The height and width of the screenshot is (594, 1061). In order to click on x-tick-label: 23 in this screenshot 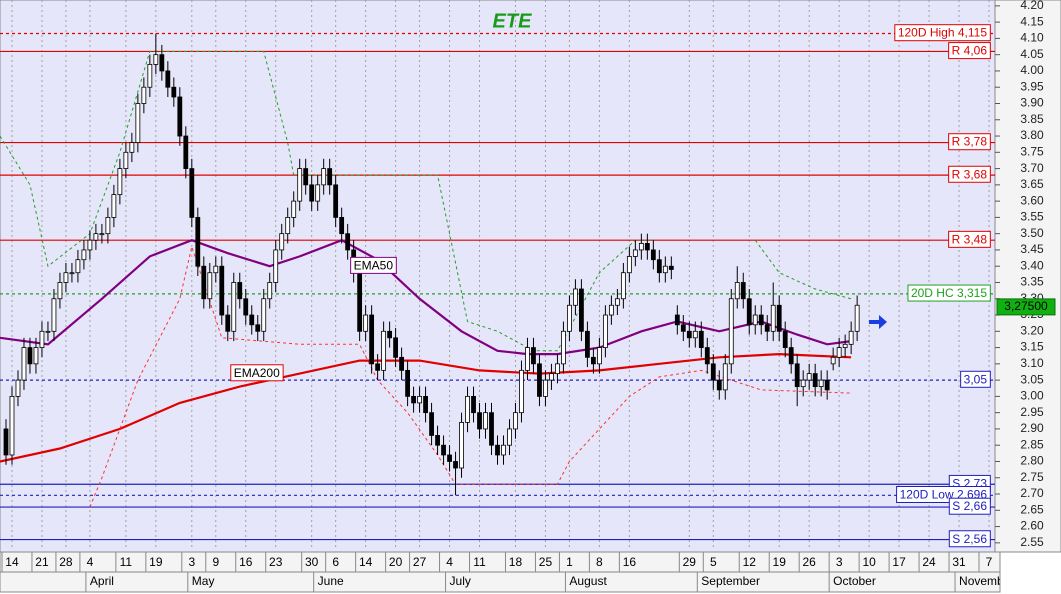, I will do `click(276, 562)`.